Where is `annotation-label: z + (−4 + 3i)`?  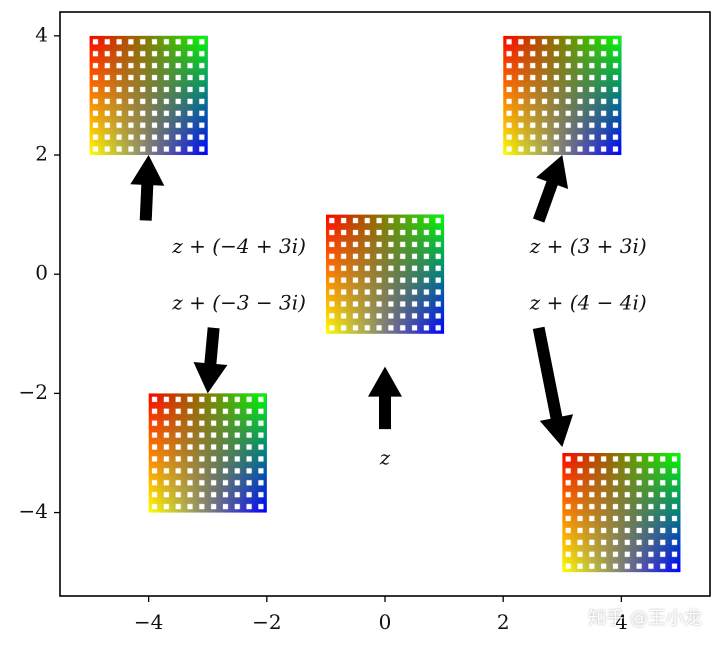 annotation-label: z + (−4 + 3i) is located at coordinates (238, 246).